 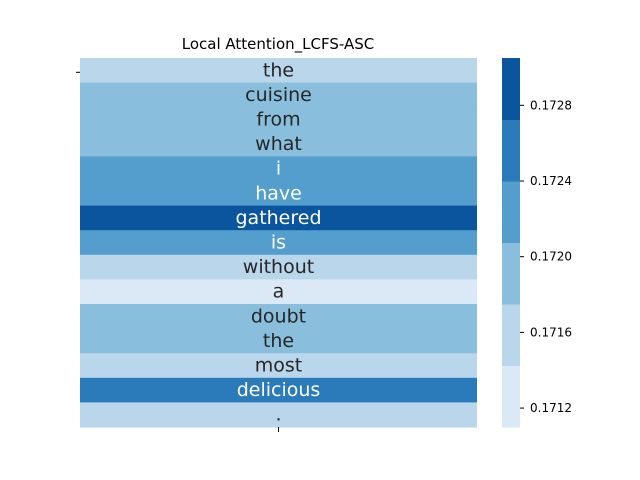 I want to click on heatmap-cell-label: gathered, so click(x=278, y=218).